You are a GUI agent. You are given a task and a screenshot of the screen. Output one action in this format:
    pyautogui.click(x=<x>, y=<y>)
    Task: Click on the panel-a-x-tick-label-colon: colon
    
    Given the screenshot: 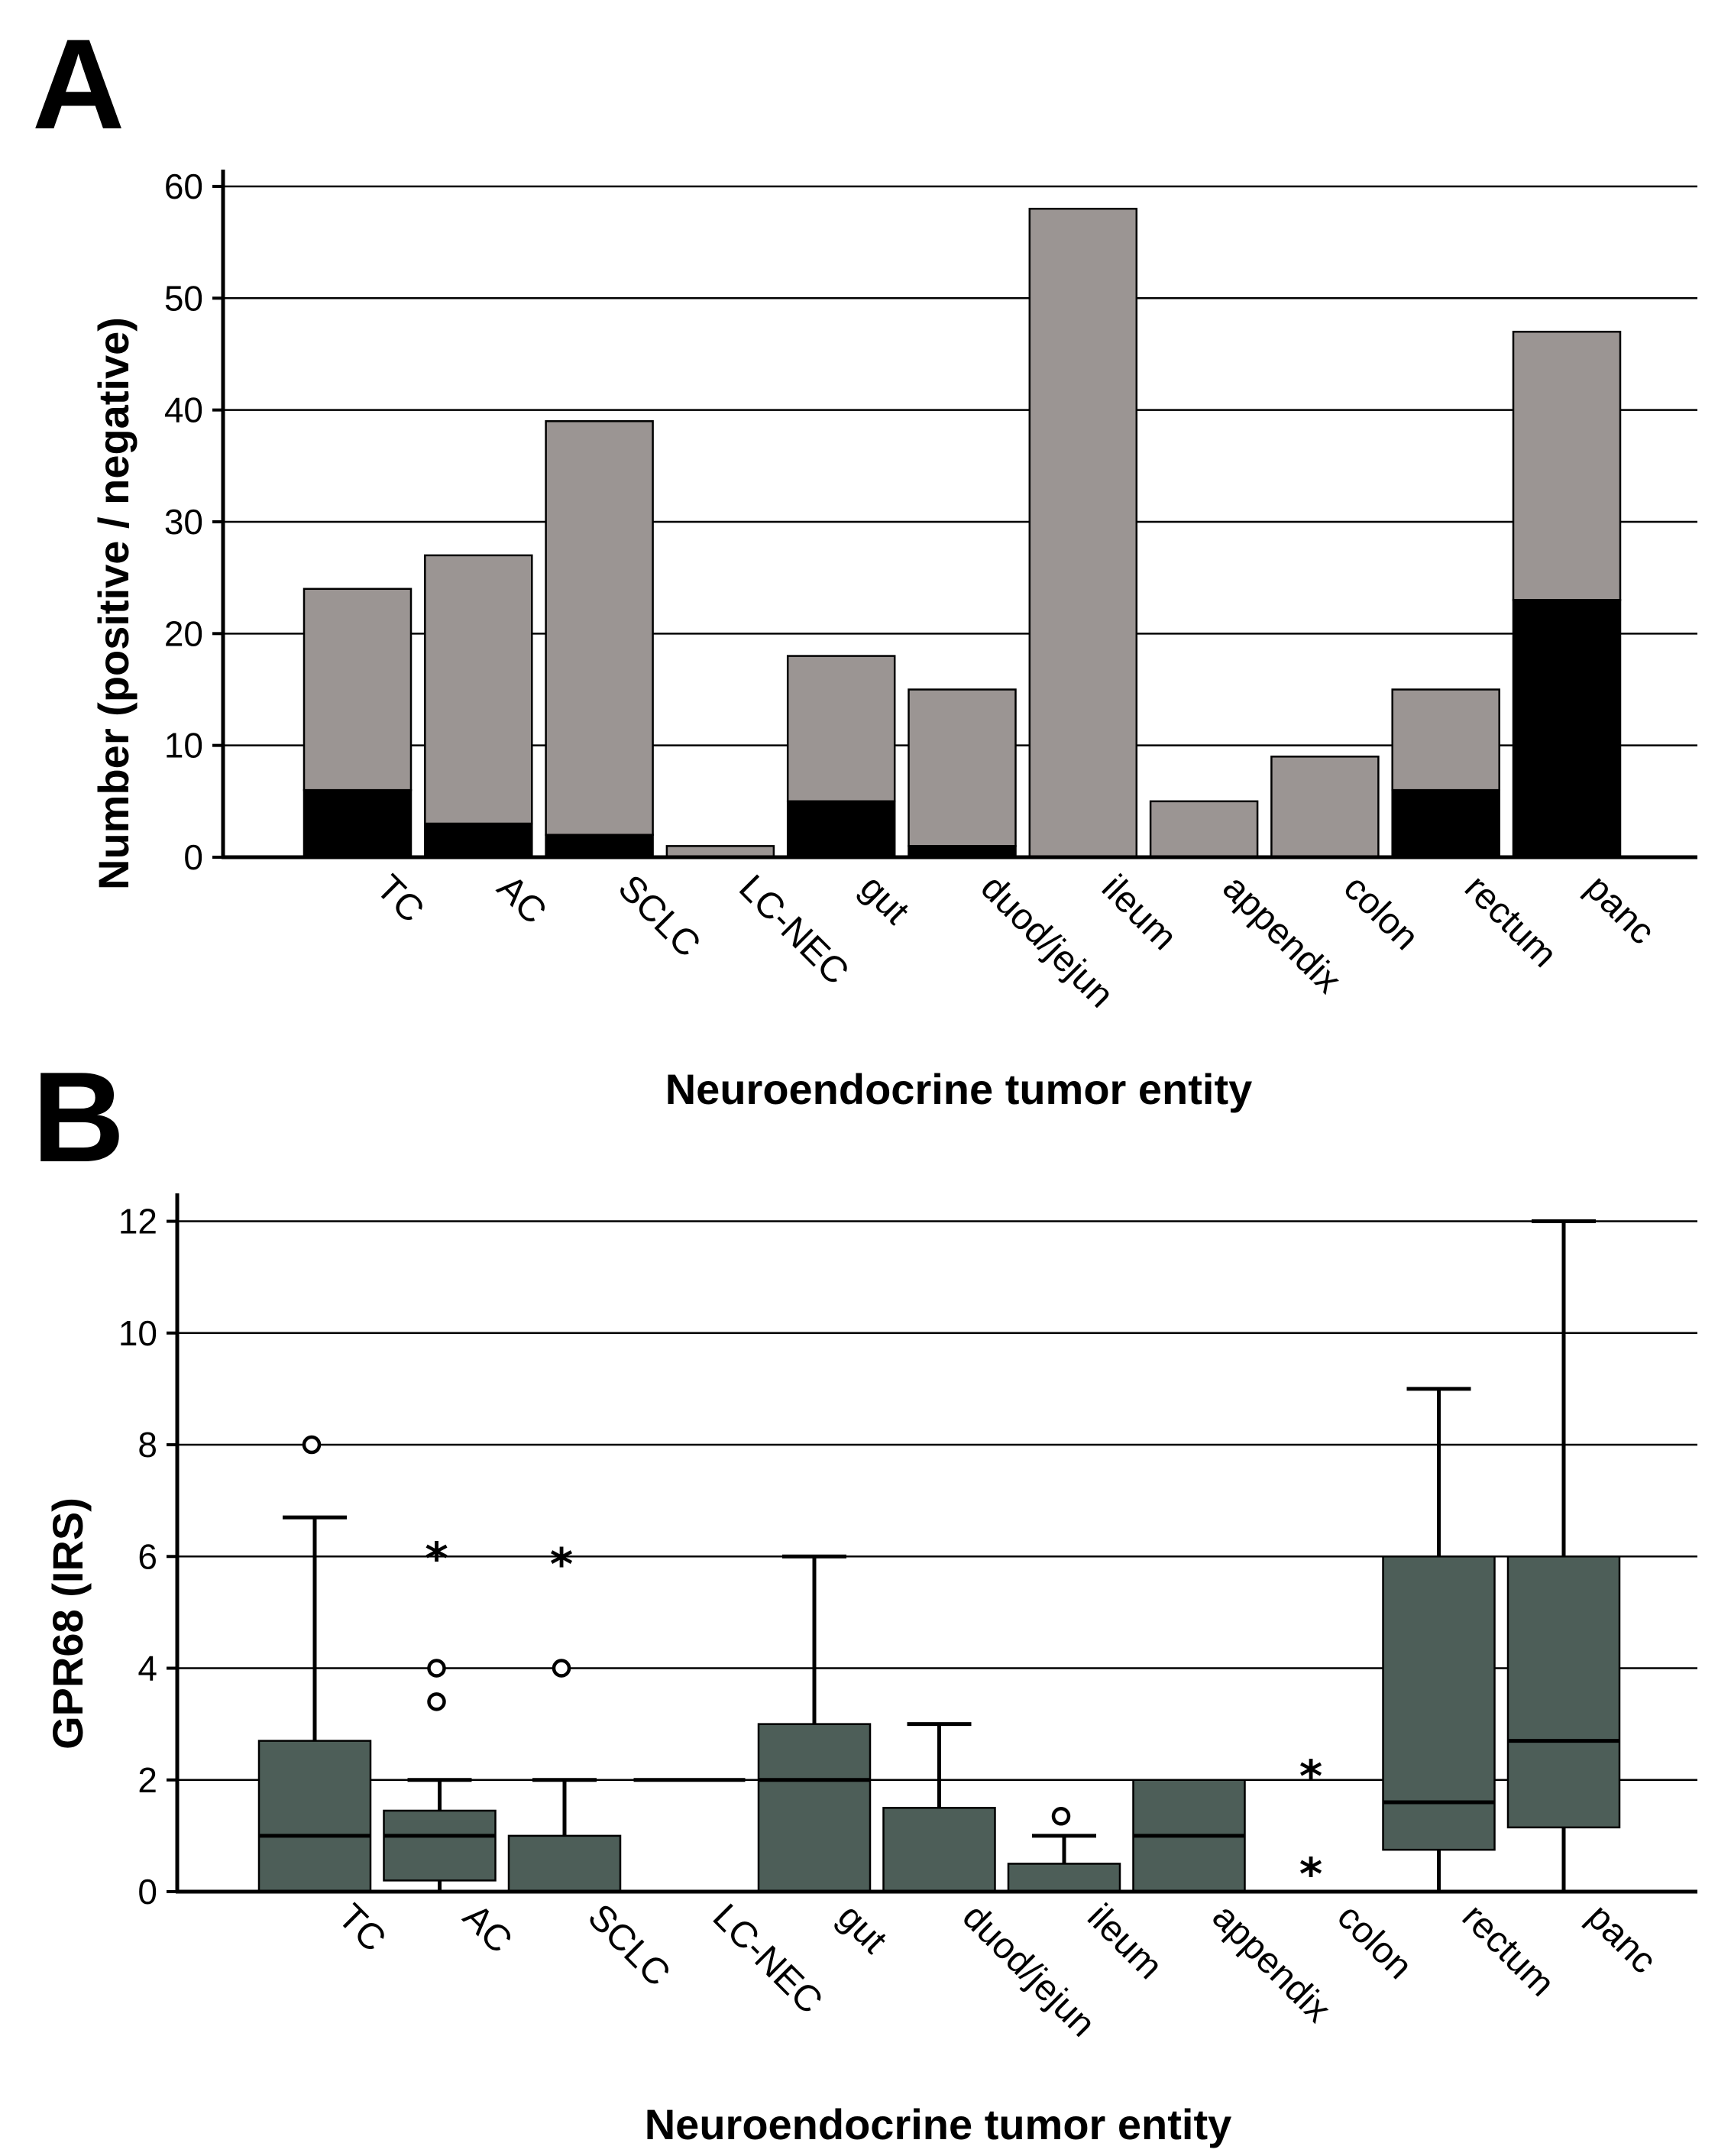 What is the action you would take?
    pyautogui.click(x=1381, y=912)
    